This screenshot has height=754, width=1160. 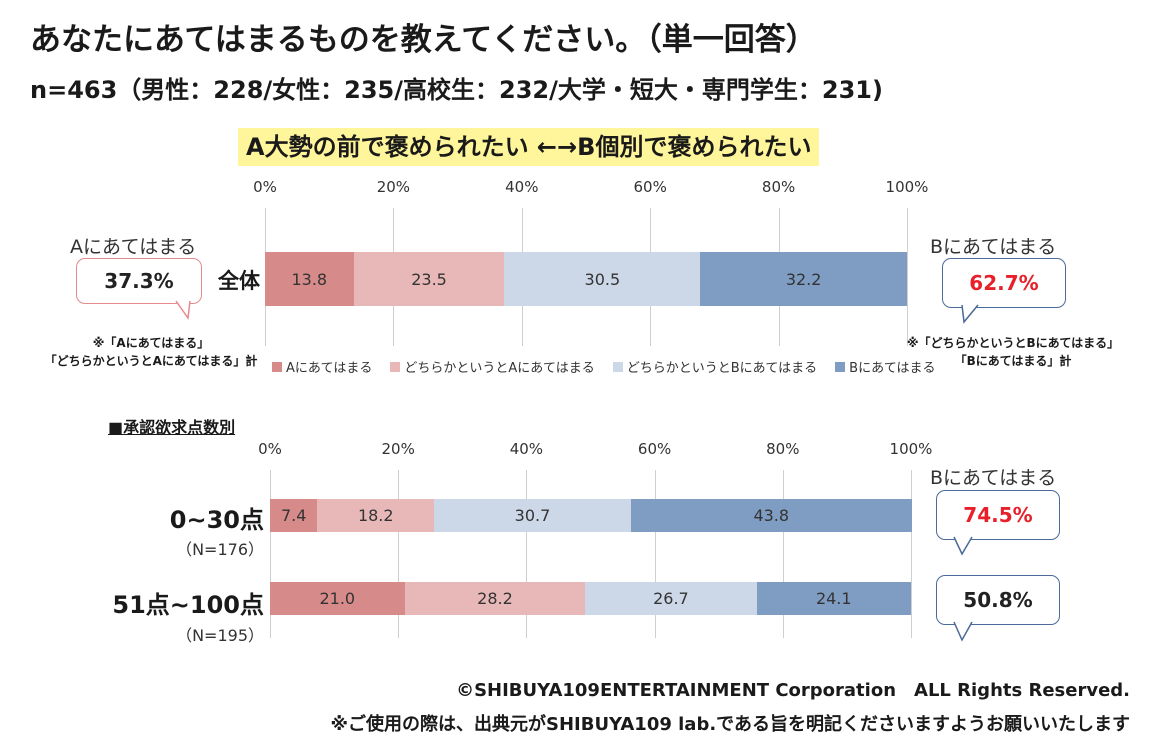 I want to click on callout-a-tail, so click(x=183, y=310).